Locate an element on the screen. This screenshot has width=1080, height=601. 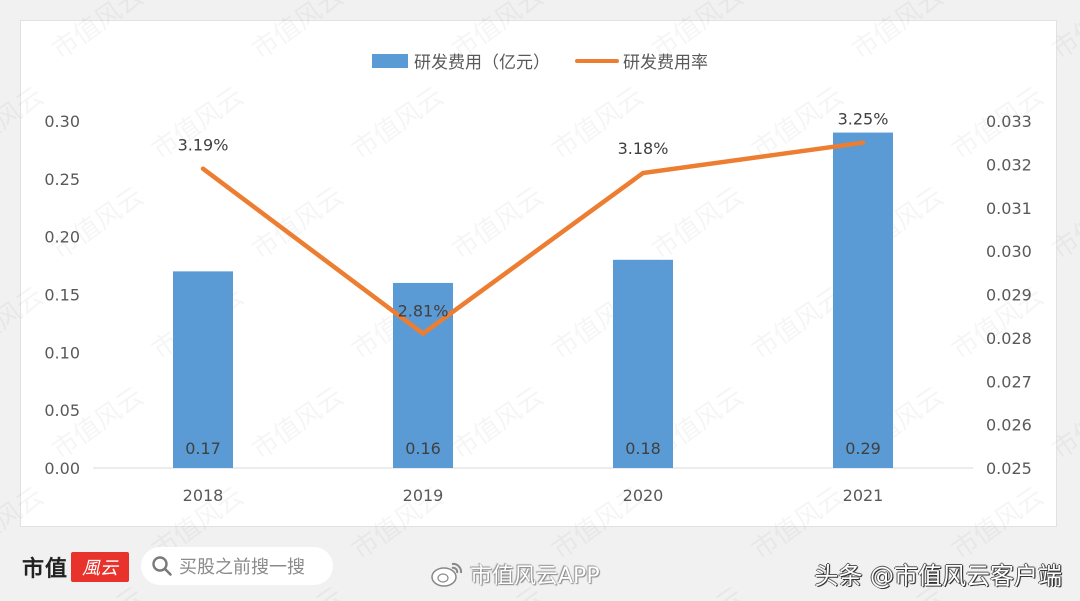
bar-value-label: 0.18 is located at coordinates (643, 448).